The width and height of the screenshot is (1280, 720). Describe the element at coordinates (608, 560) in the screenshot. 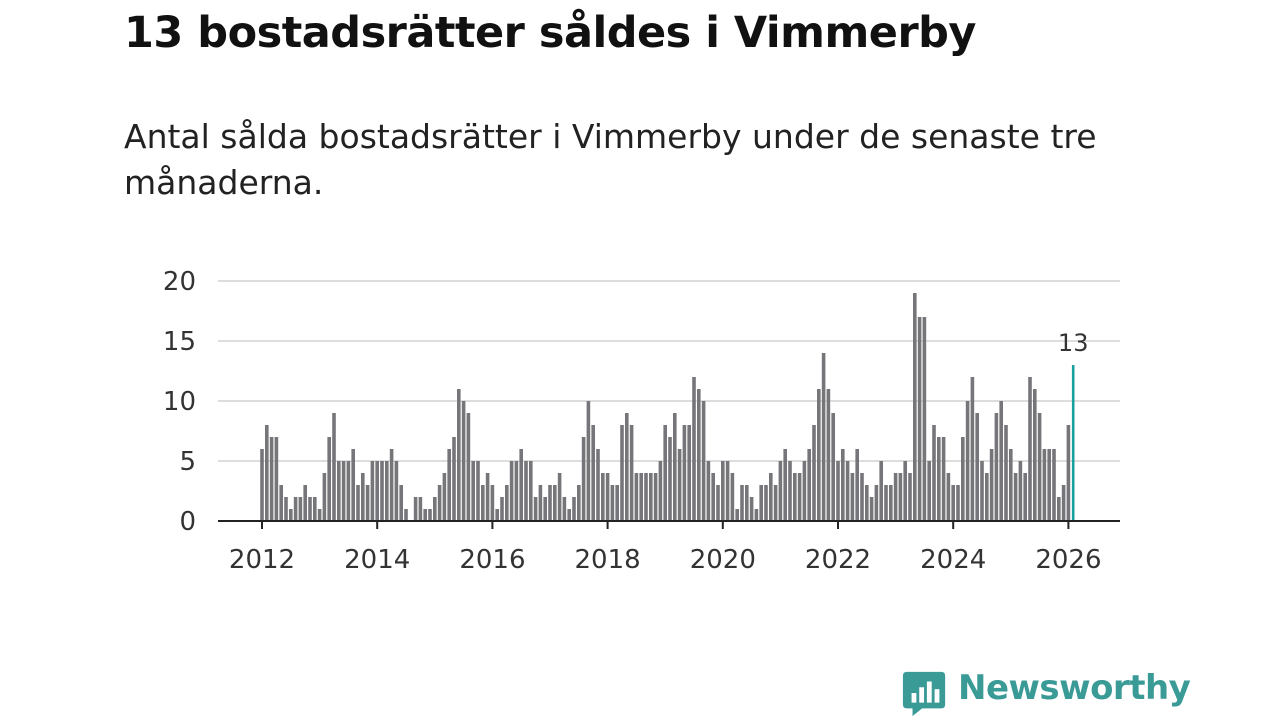

I see `x-tick-label: 2018` at that location.